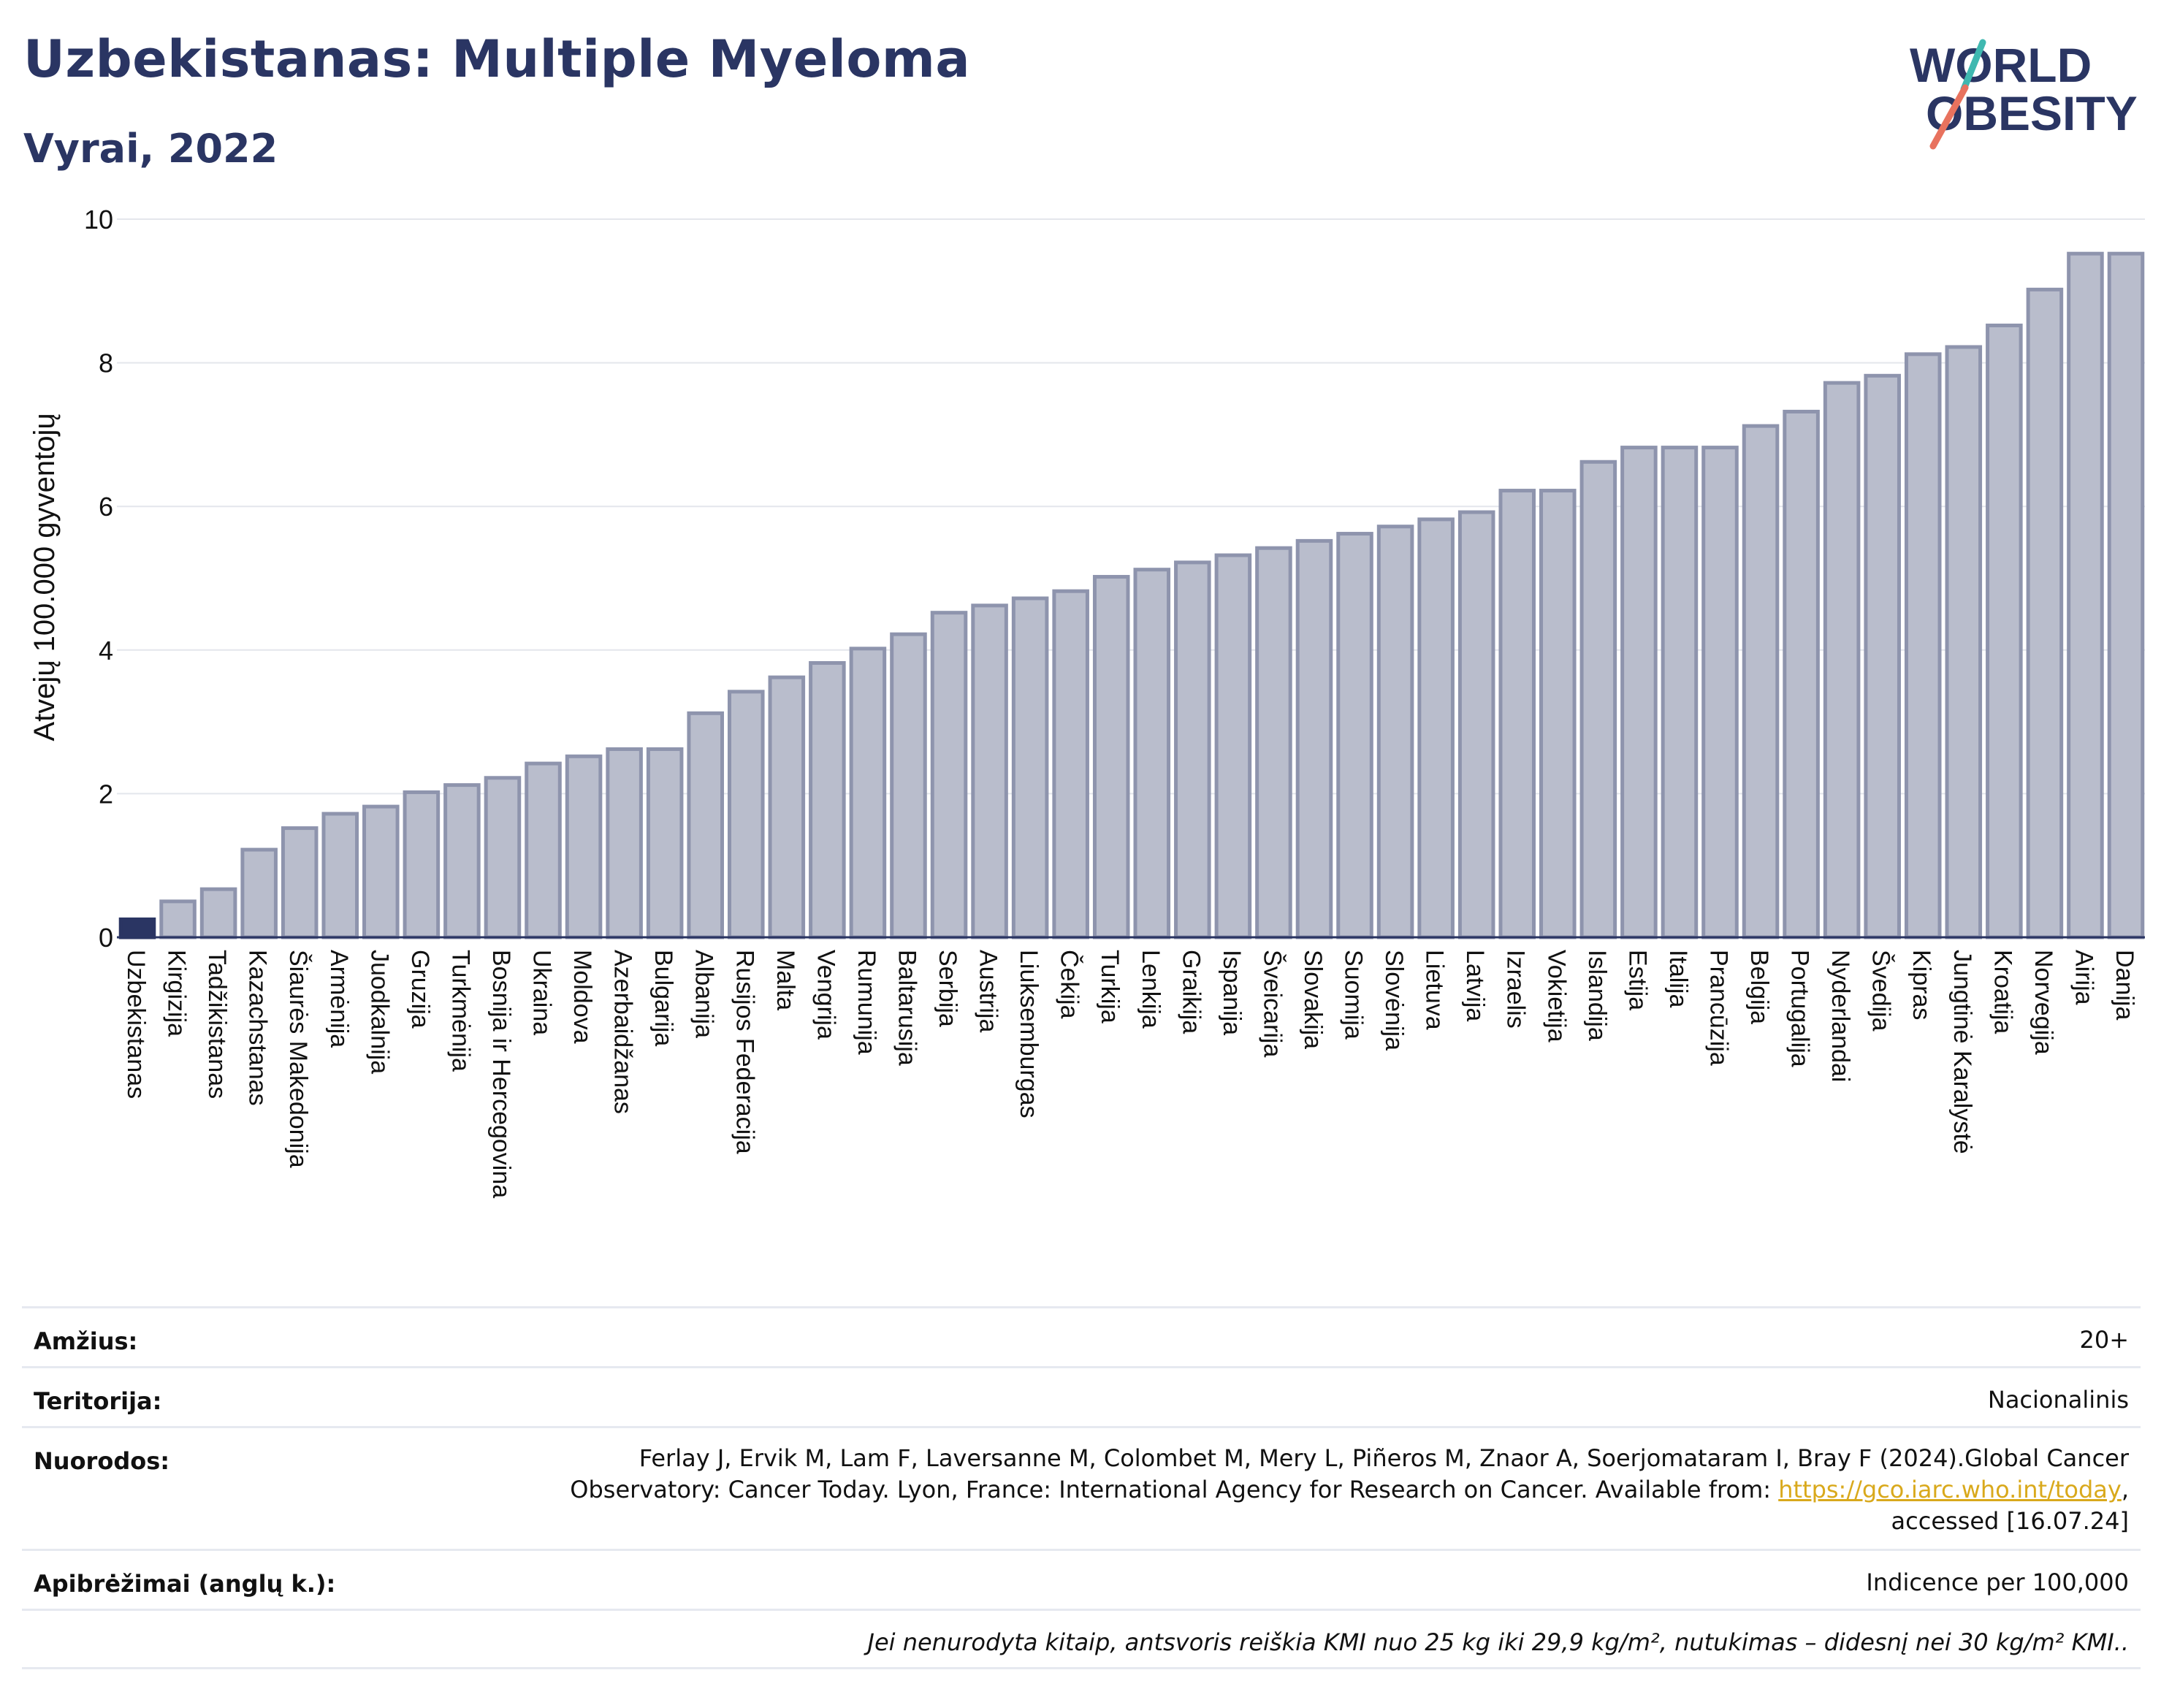  Describe the element at coordinates (744, 1052) in the screenshot. I see `x-tick-label: Rusijos Federacija` at that location.